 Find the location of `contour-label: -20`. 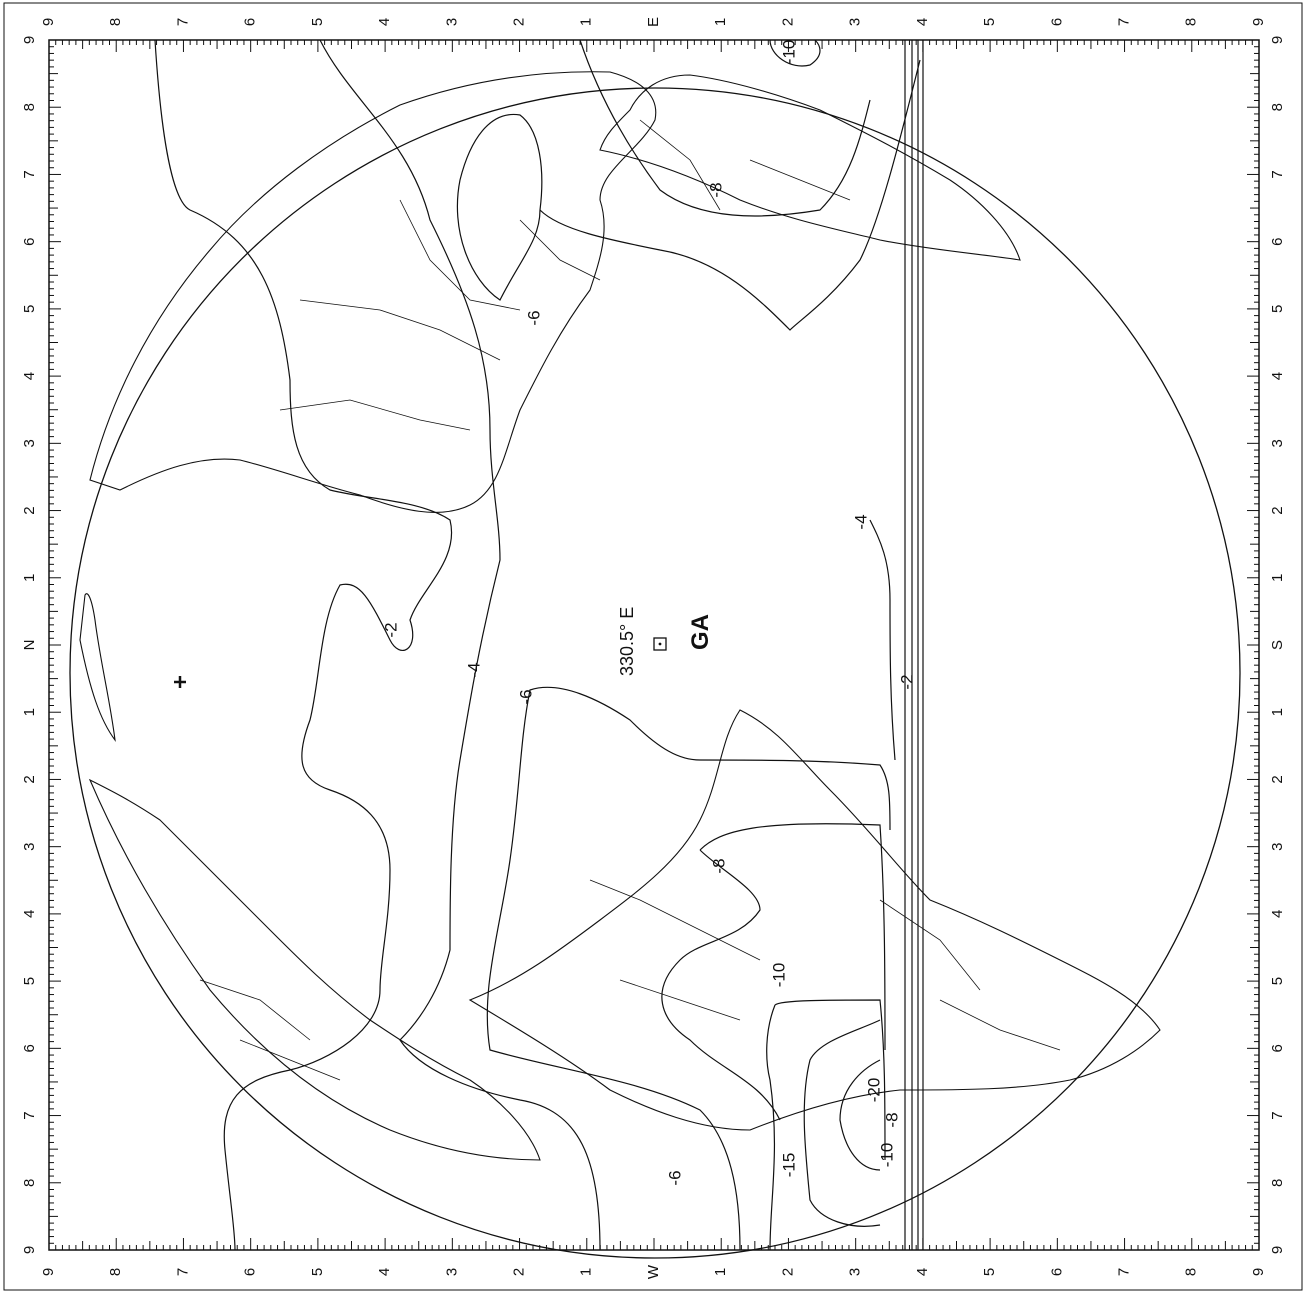

contour-label: -20 is located at coordinates (873, 1090).